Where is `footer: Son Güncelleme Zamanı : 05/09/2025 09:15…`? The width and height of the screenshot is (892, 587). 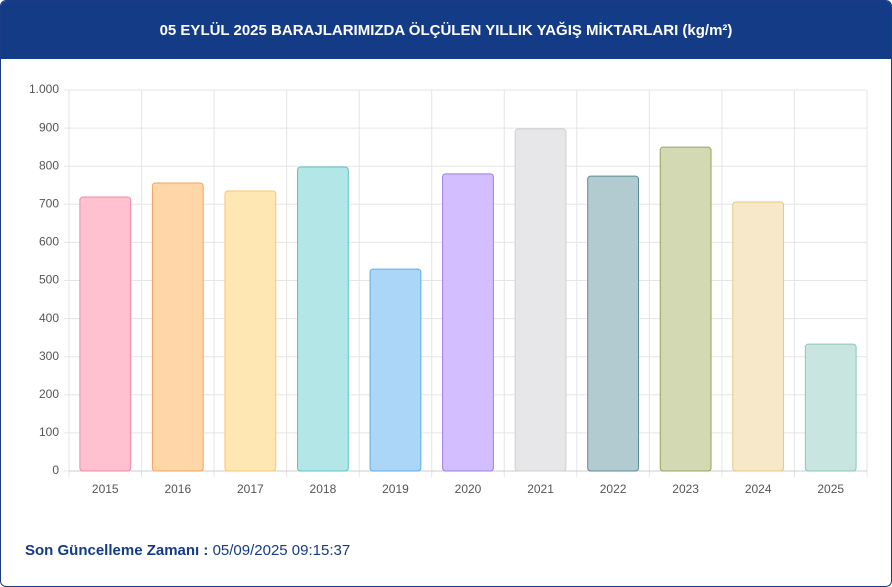 footer: Son Güncelleme Zamanı : 05/09/2025 09:15… is located at coordinates (187, 550).